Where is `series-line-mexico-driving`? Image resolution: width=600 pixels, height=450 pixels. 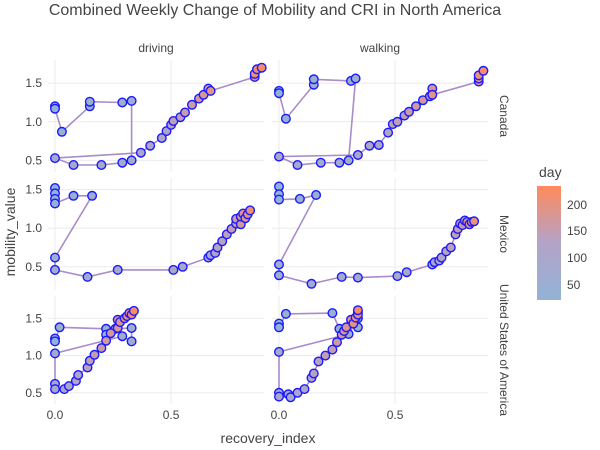 series-line-mexico-driving is located at coordinates (152, 233).